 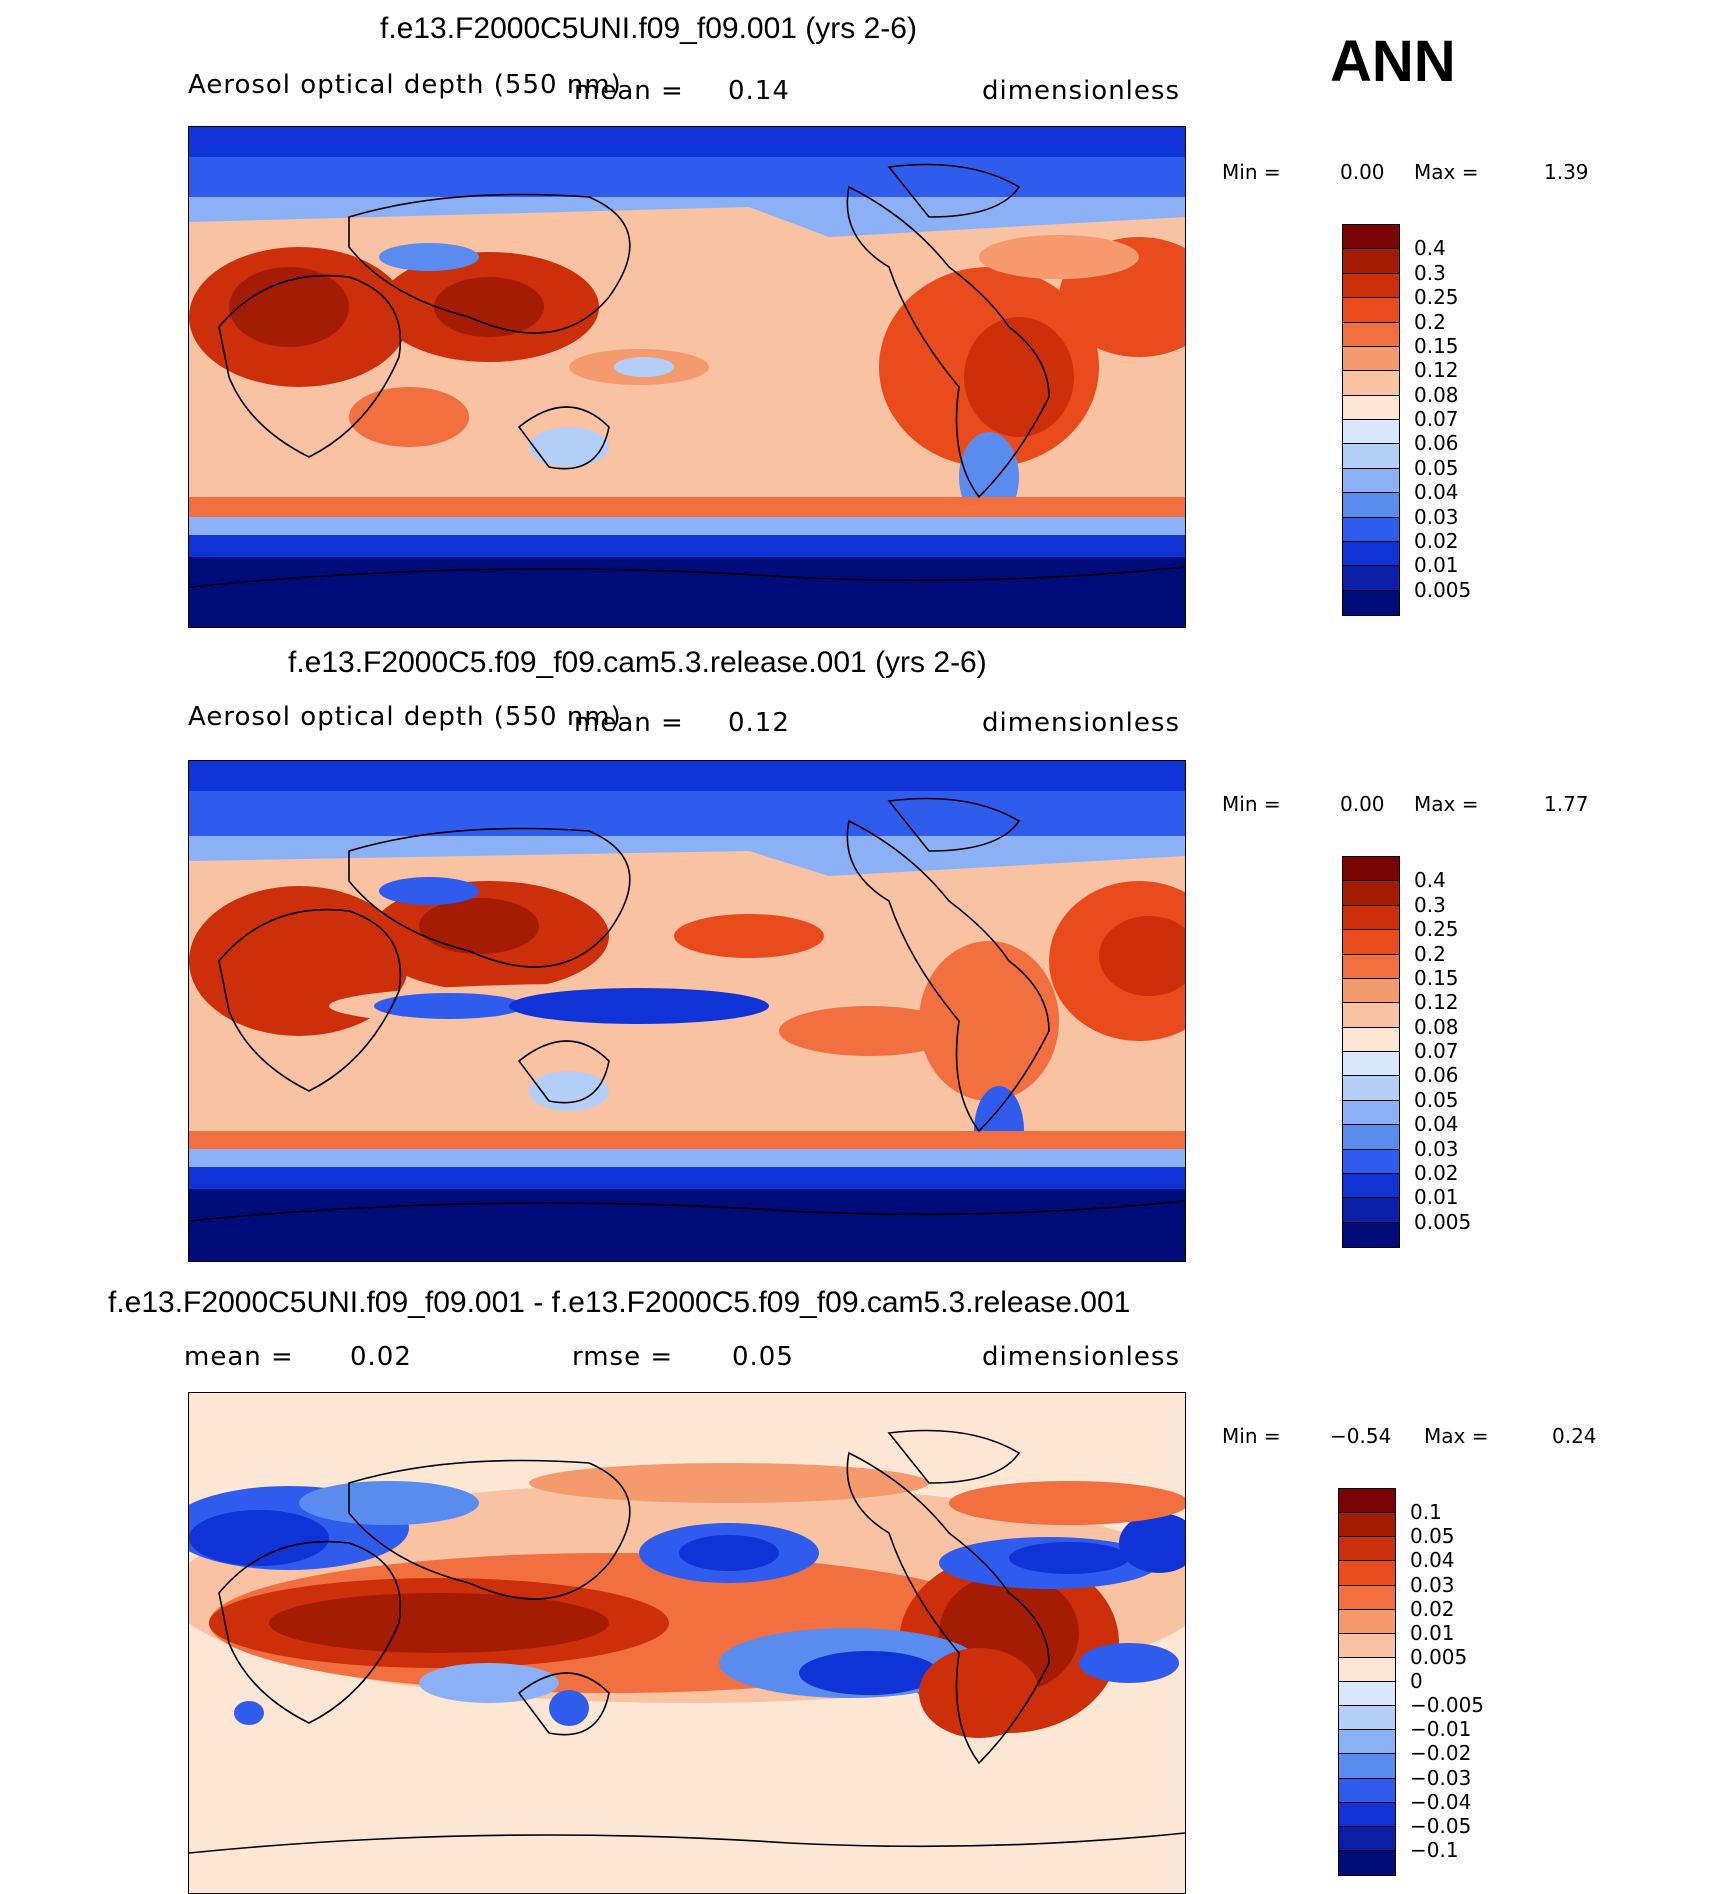 I want to click on panel-3-mean-label: mean =, so click(x=239, y=1357).